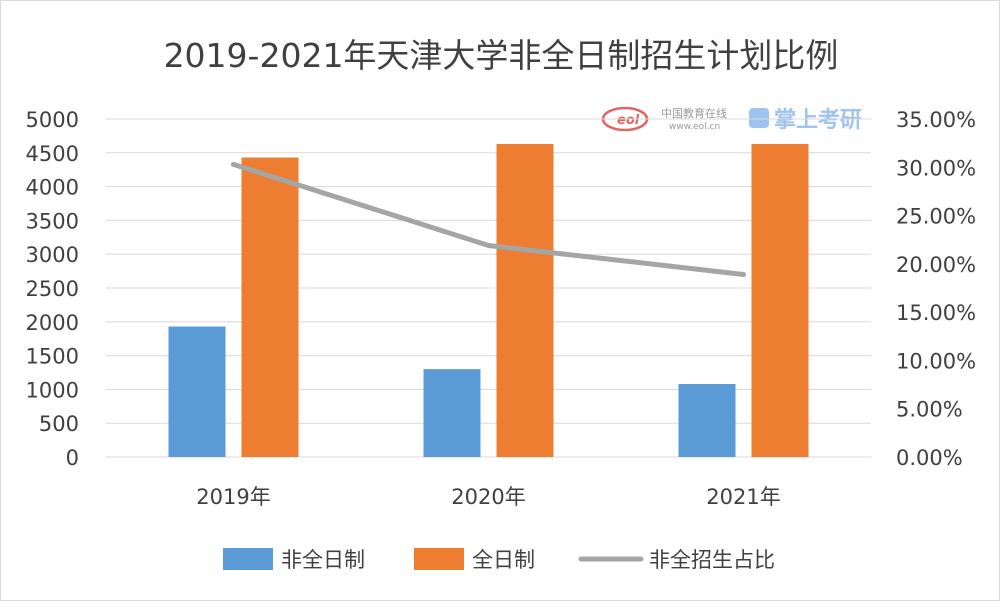 This screenshot has height=606, width=1000. I want to click on y-right-tick-label: 0.00%, so click(929, 458).